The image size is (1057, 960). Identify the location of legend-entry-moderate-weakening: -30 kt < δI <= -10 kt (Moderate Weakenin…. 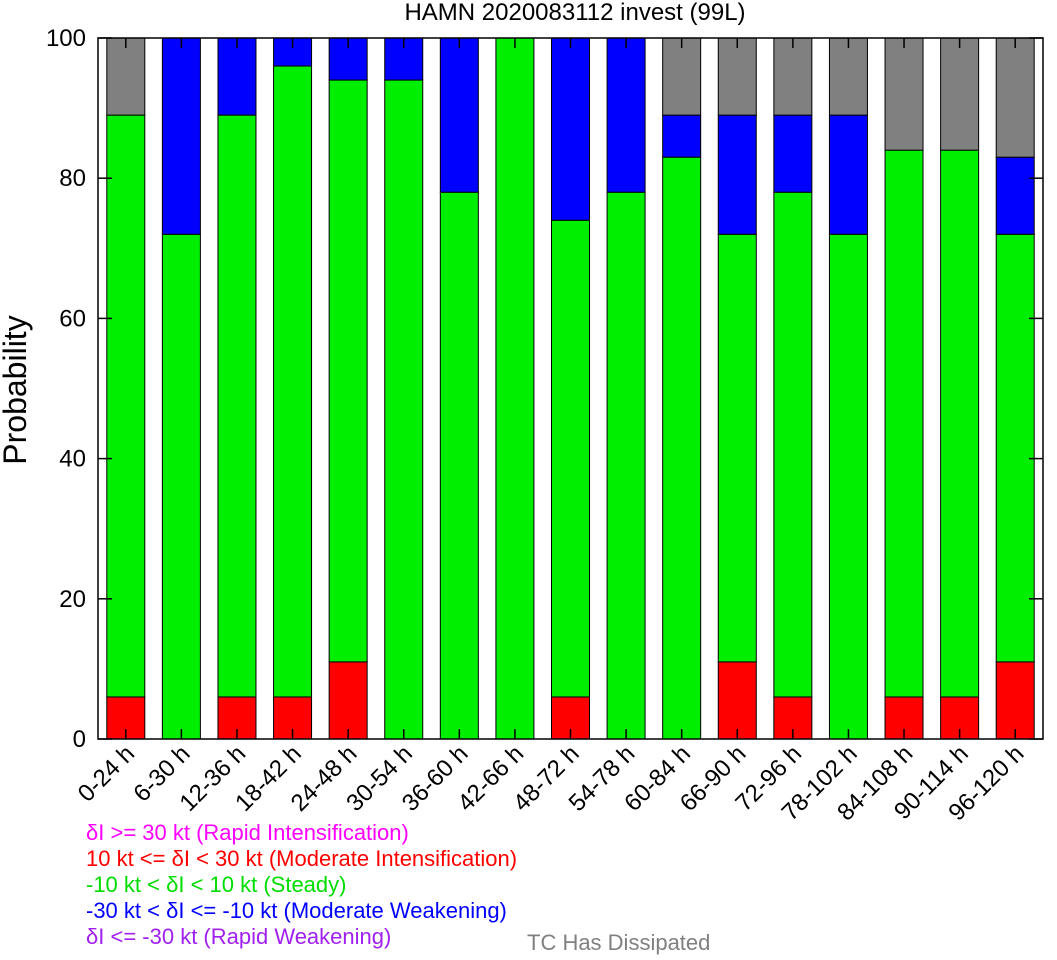
(296, 910).